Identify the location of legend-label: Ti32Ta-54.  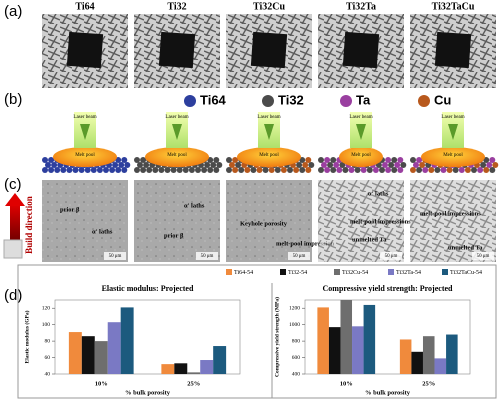
(408, 273).